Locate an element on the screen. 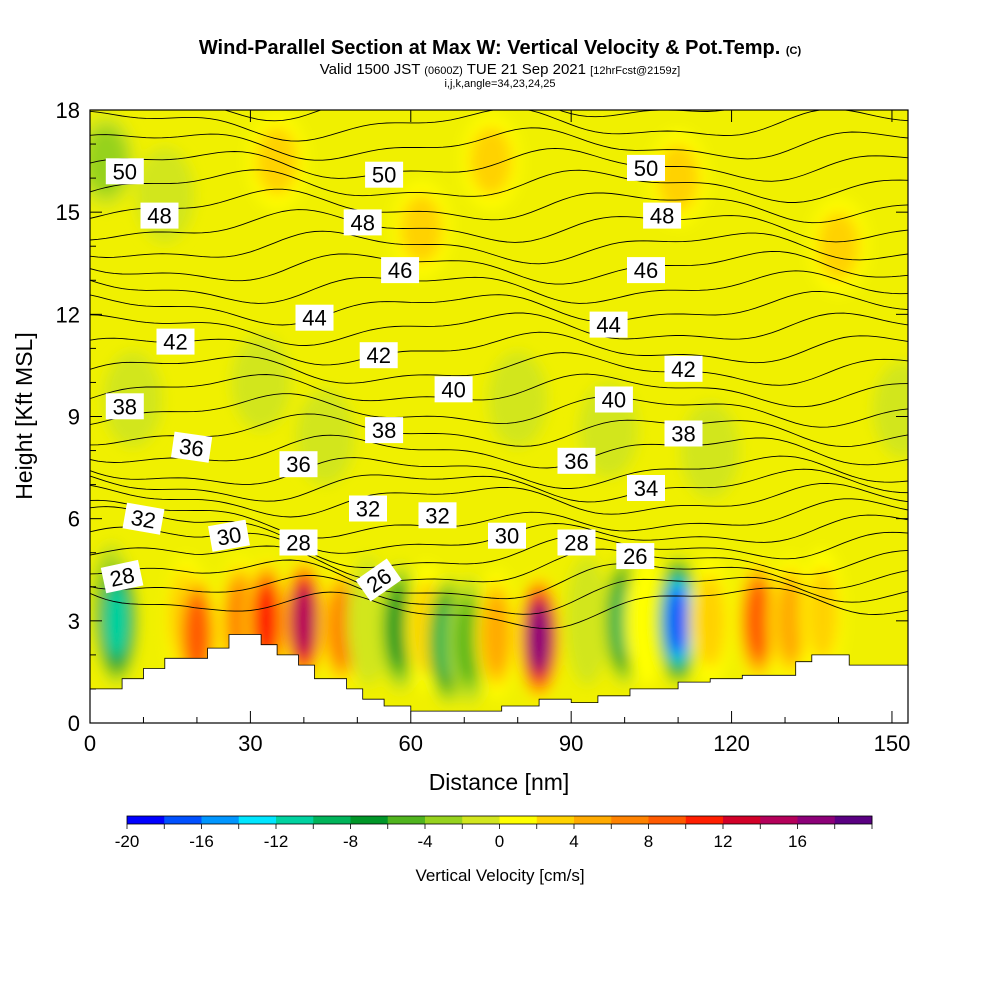  y-tick-label: 18 is located at coordinates (68, 110).